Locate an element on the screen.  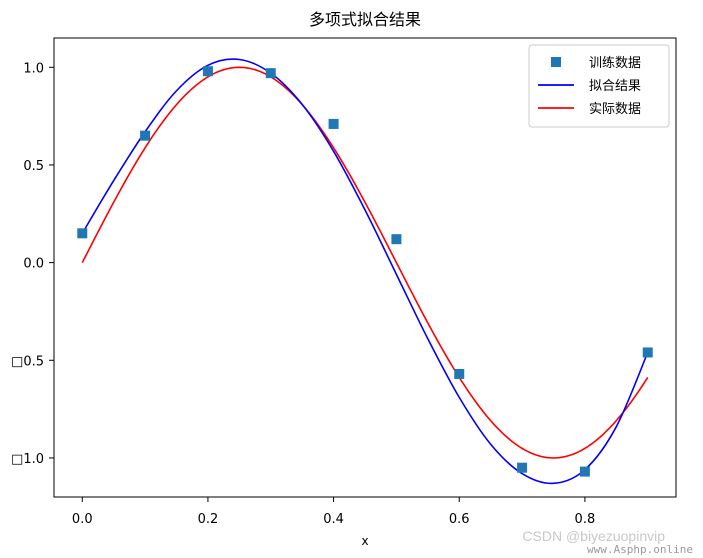
x-tick-label: 0.2 is located at coordinates (208, 519).